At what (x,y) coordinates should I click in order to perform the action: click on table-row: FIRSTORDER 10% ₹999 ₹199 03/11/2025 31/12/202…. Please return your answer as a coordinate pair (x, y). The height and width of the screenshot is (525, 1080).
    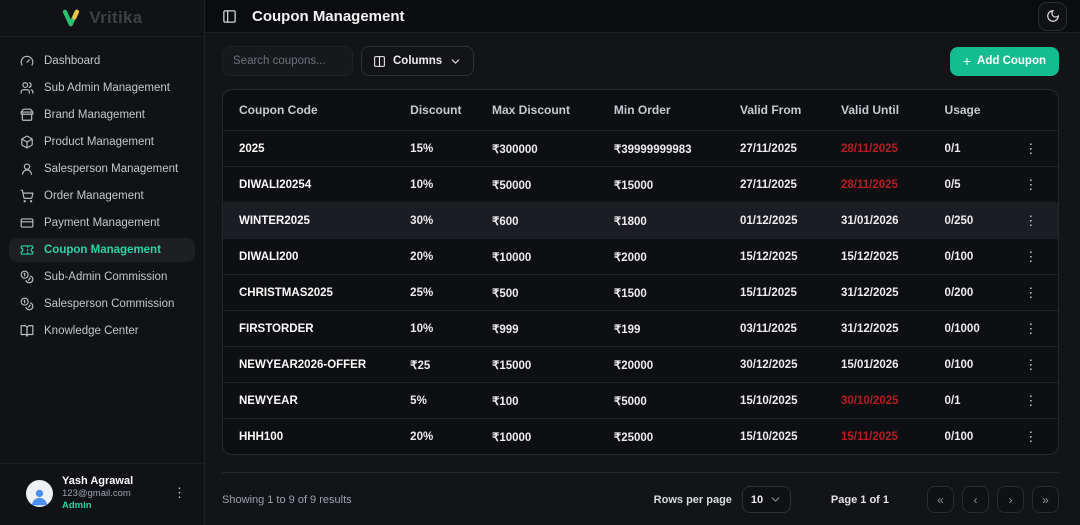
    Looking at the image, I should click on (640, 328).